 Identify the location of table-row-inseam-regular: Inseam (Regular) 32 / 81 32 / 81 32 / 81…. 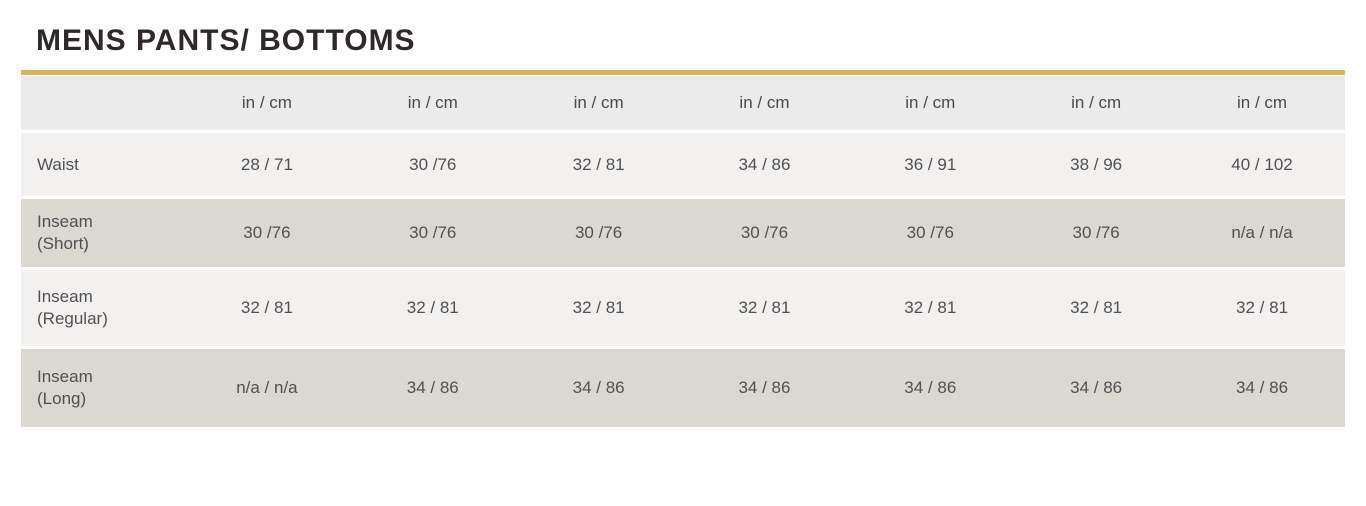
(683, 308).